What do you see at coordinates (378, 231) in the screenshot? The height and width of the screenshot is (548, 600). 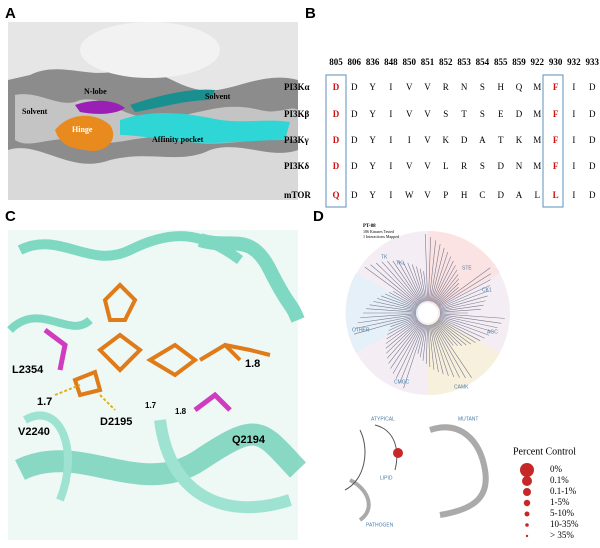 I see `subtitle: 186 Kinases Tested` at bounding box center [378, 231].